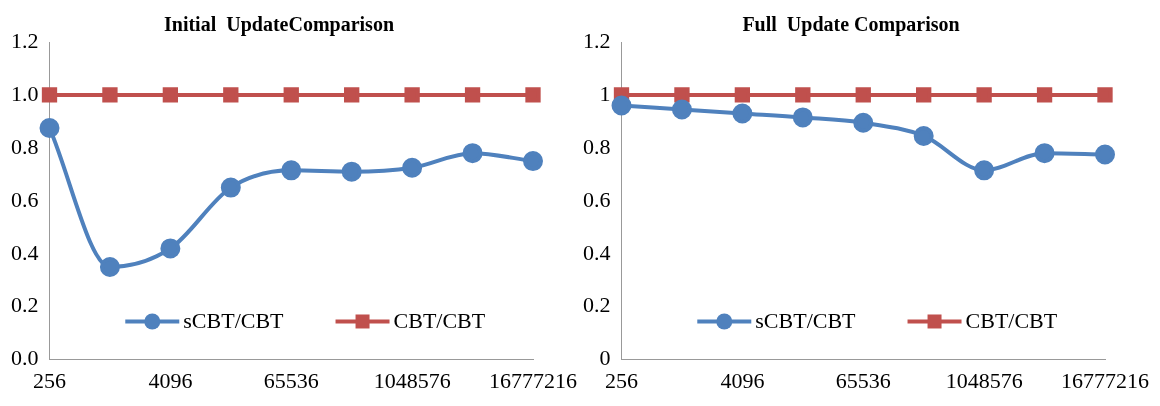 The width and height of the screenshot is (1160, 406). What do you see at coordinates (25, 93) in the screenshot?
I see `y-tick-label: 1.0` at bounding box center [25, 93].